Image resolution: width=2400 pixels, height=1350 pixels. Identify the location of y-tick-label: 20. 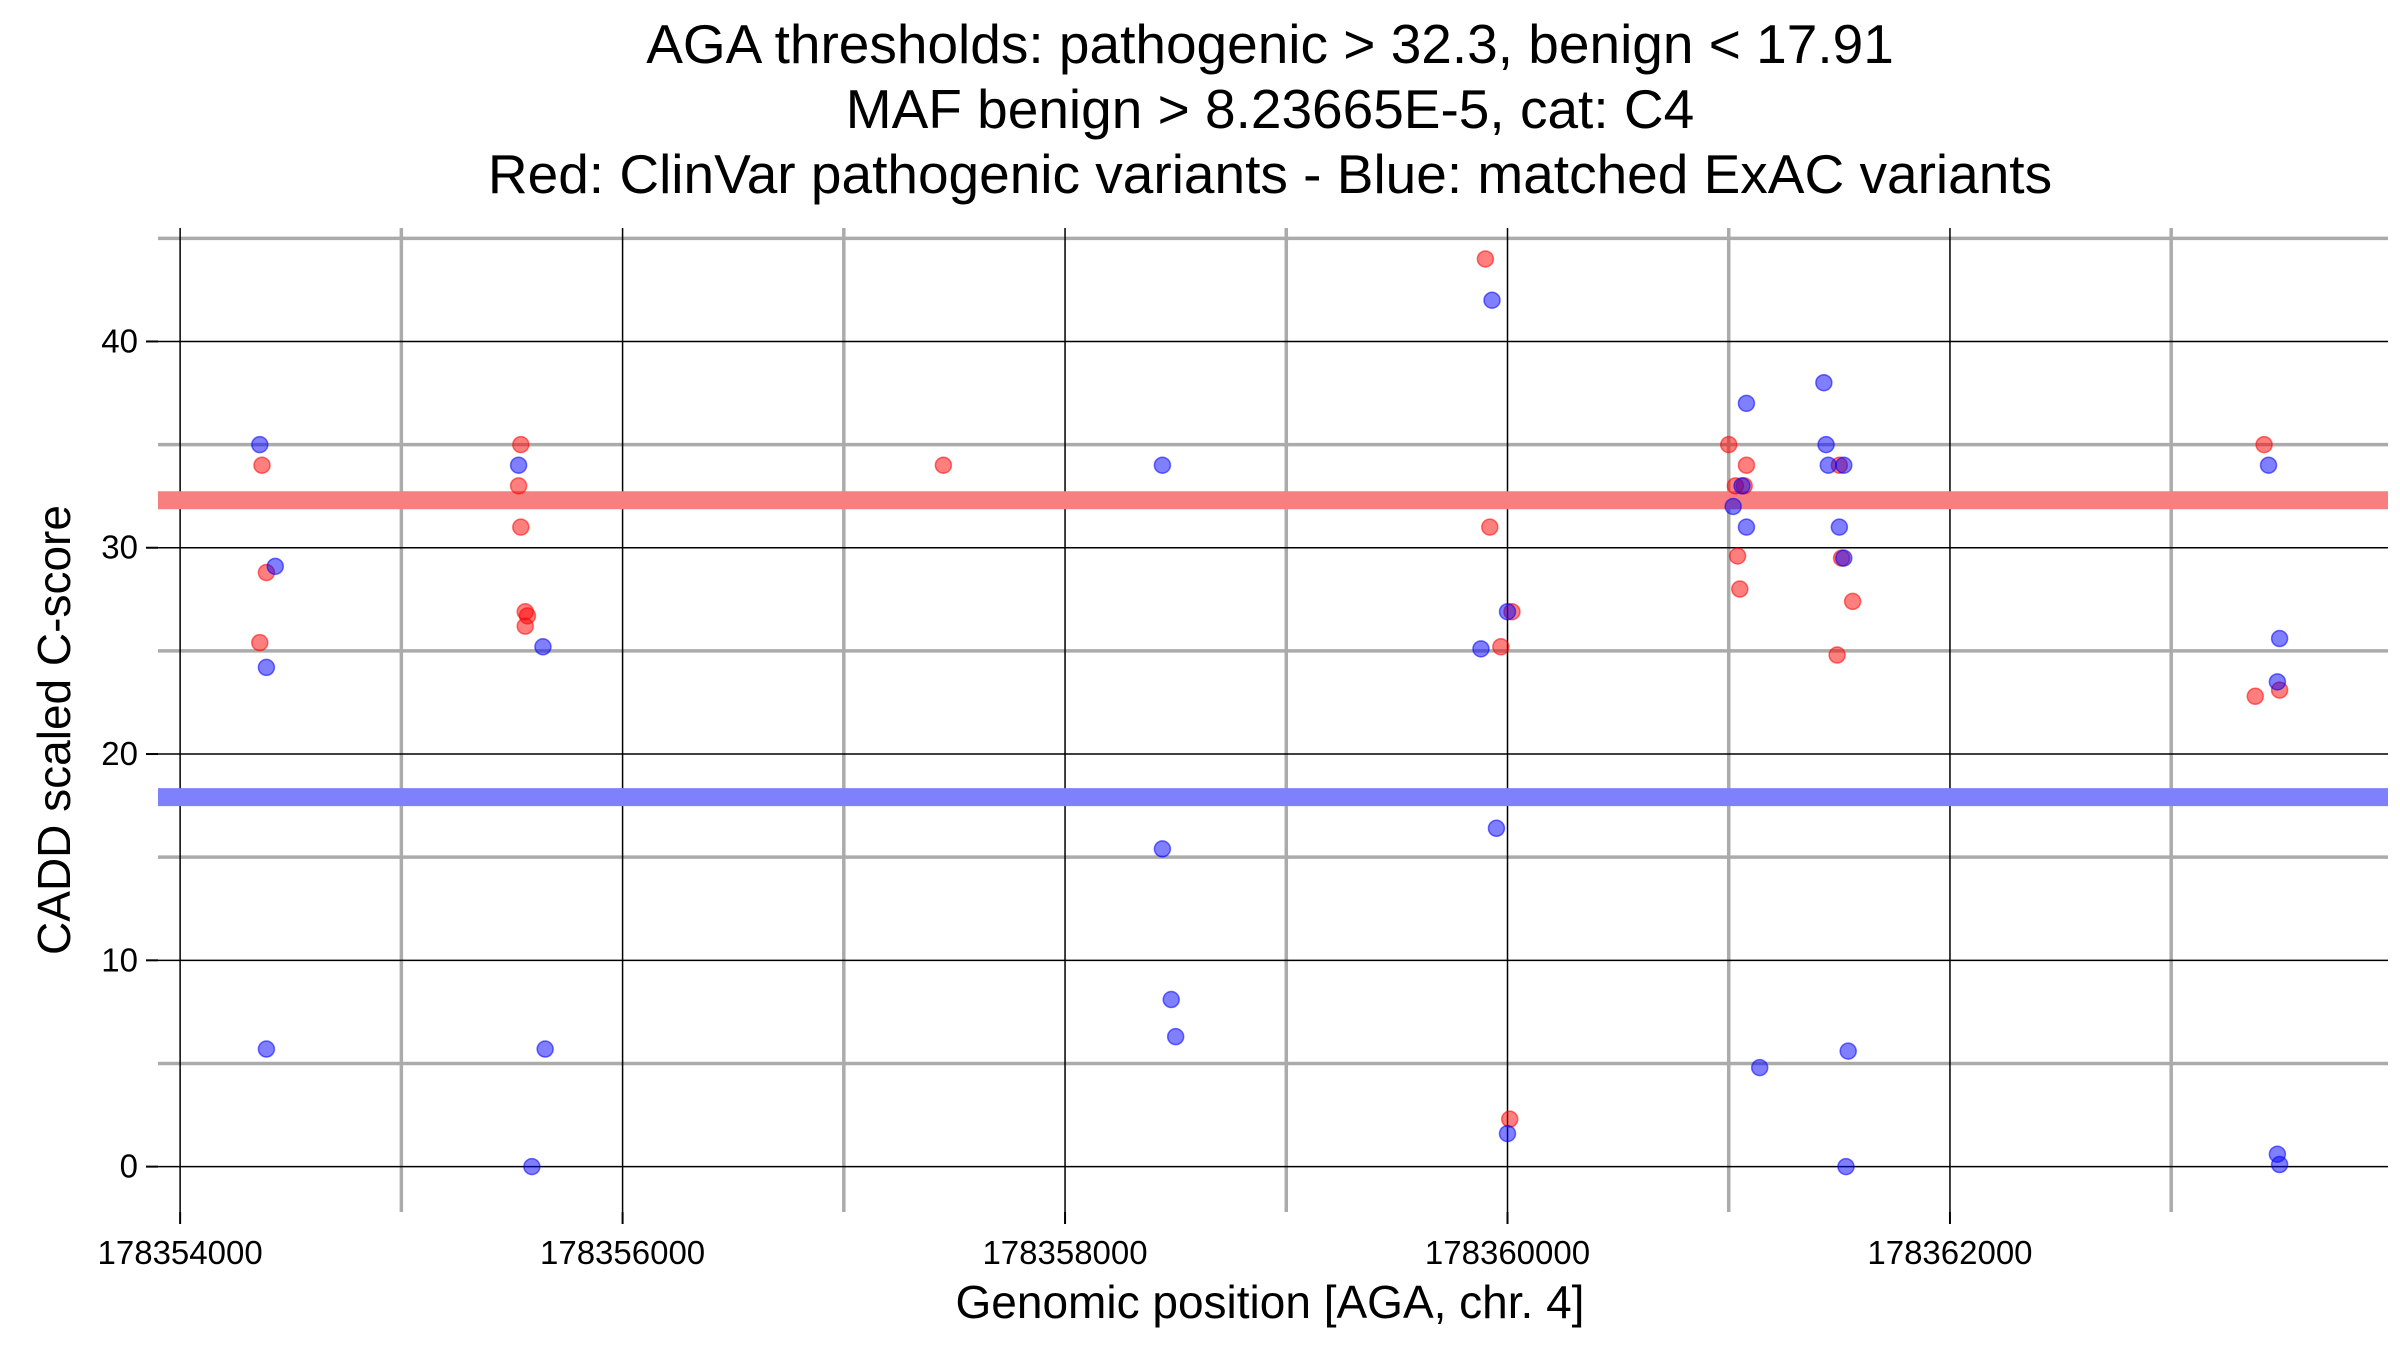
(119, 753).